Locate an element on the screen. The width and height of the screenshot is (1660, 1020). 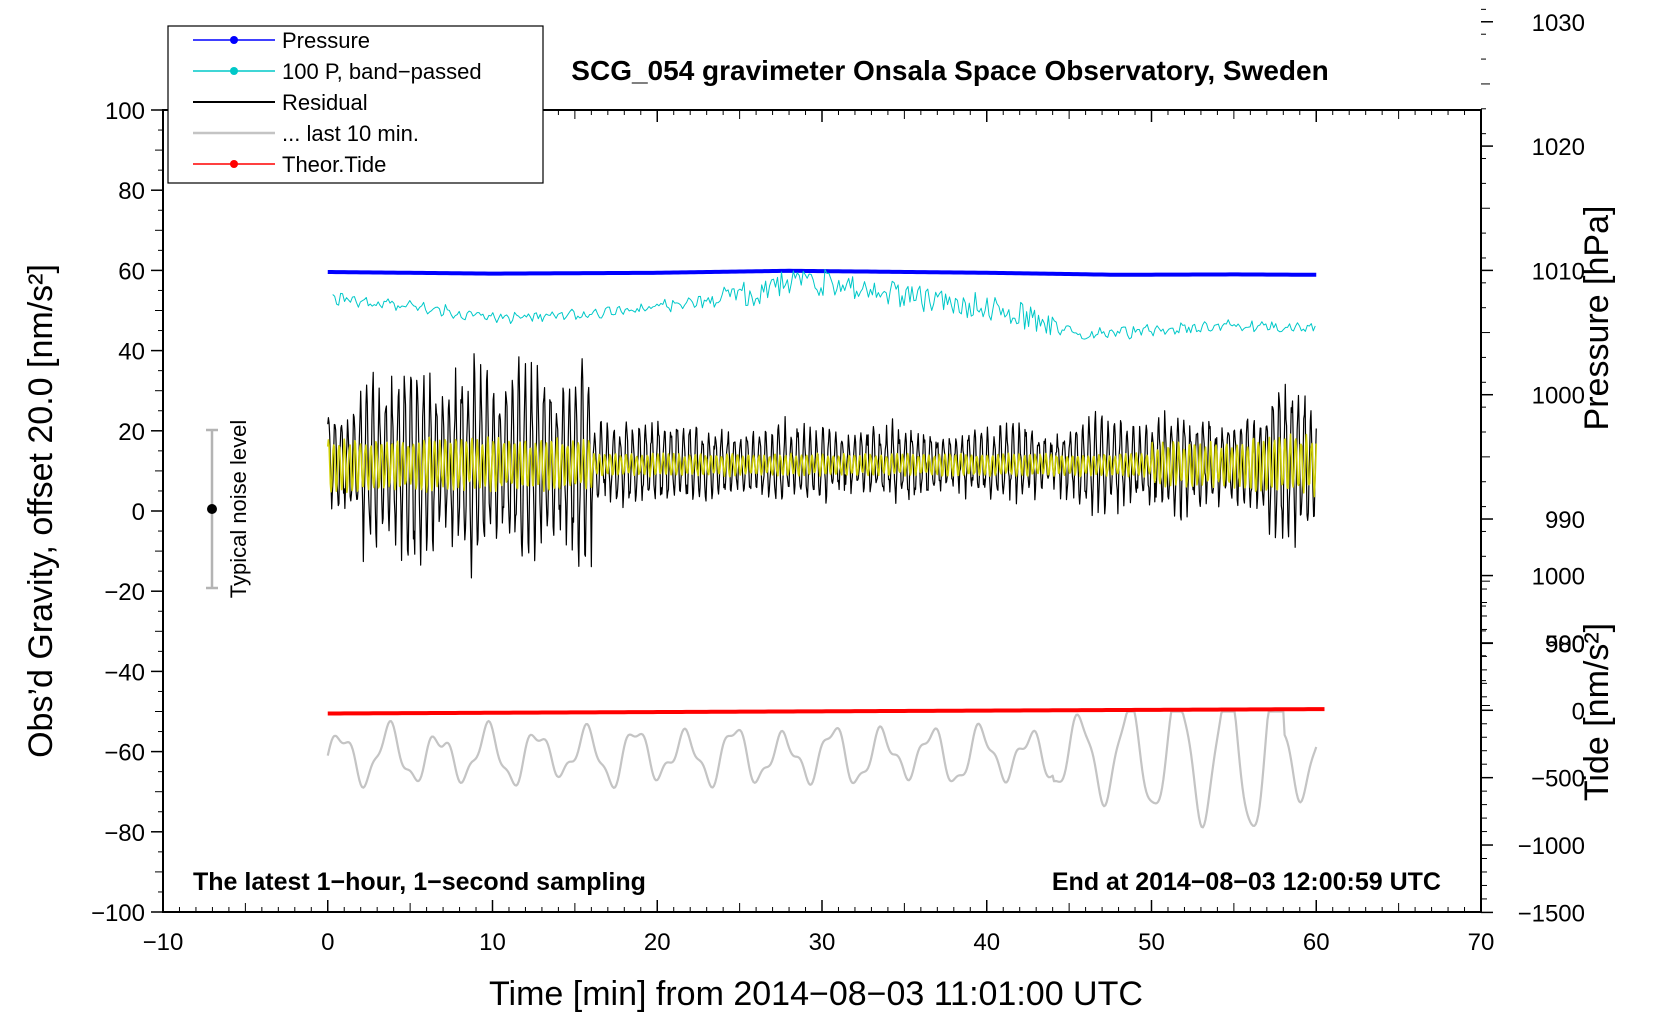
legend-item-band-passed: 100 P, band−passed is located at coordinates (337, 71).